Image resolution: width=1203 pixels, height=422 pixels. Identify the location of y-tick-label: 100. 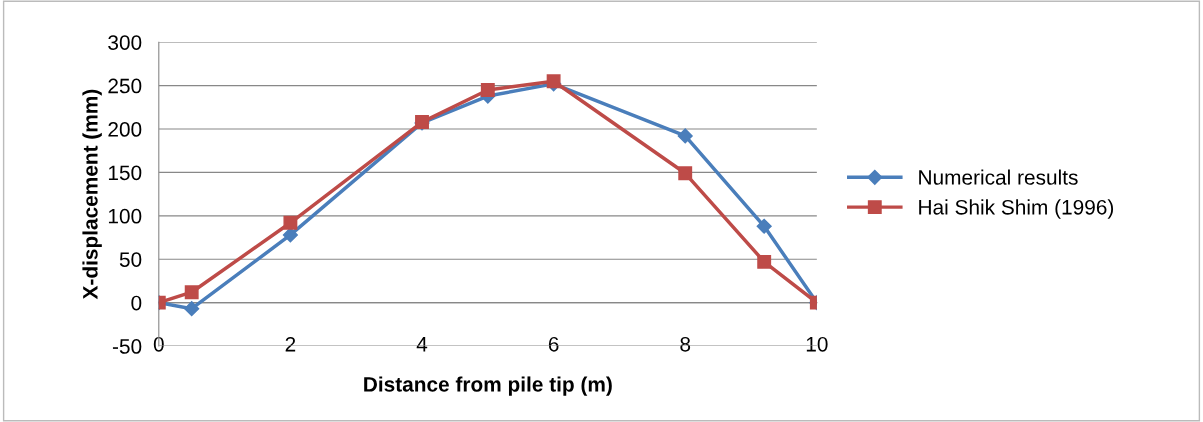
(125, 216).